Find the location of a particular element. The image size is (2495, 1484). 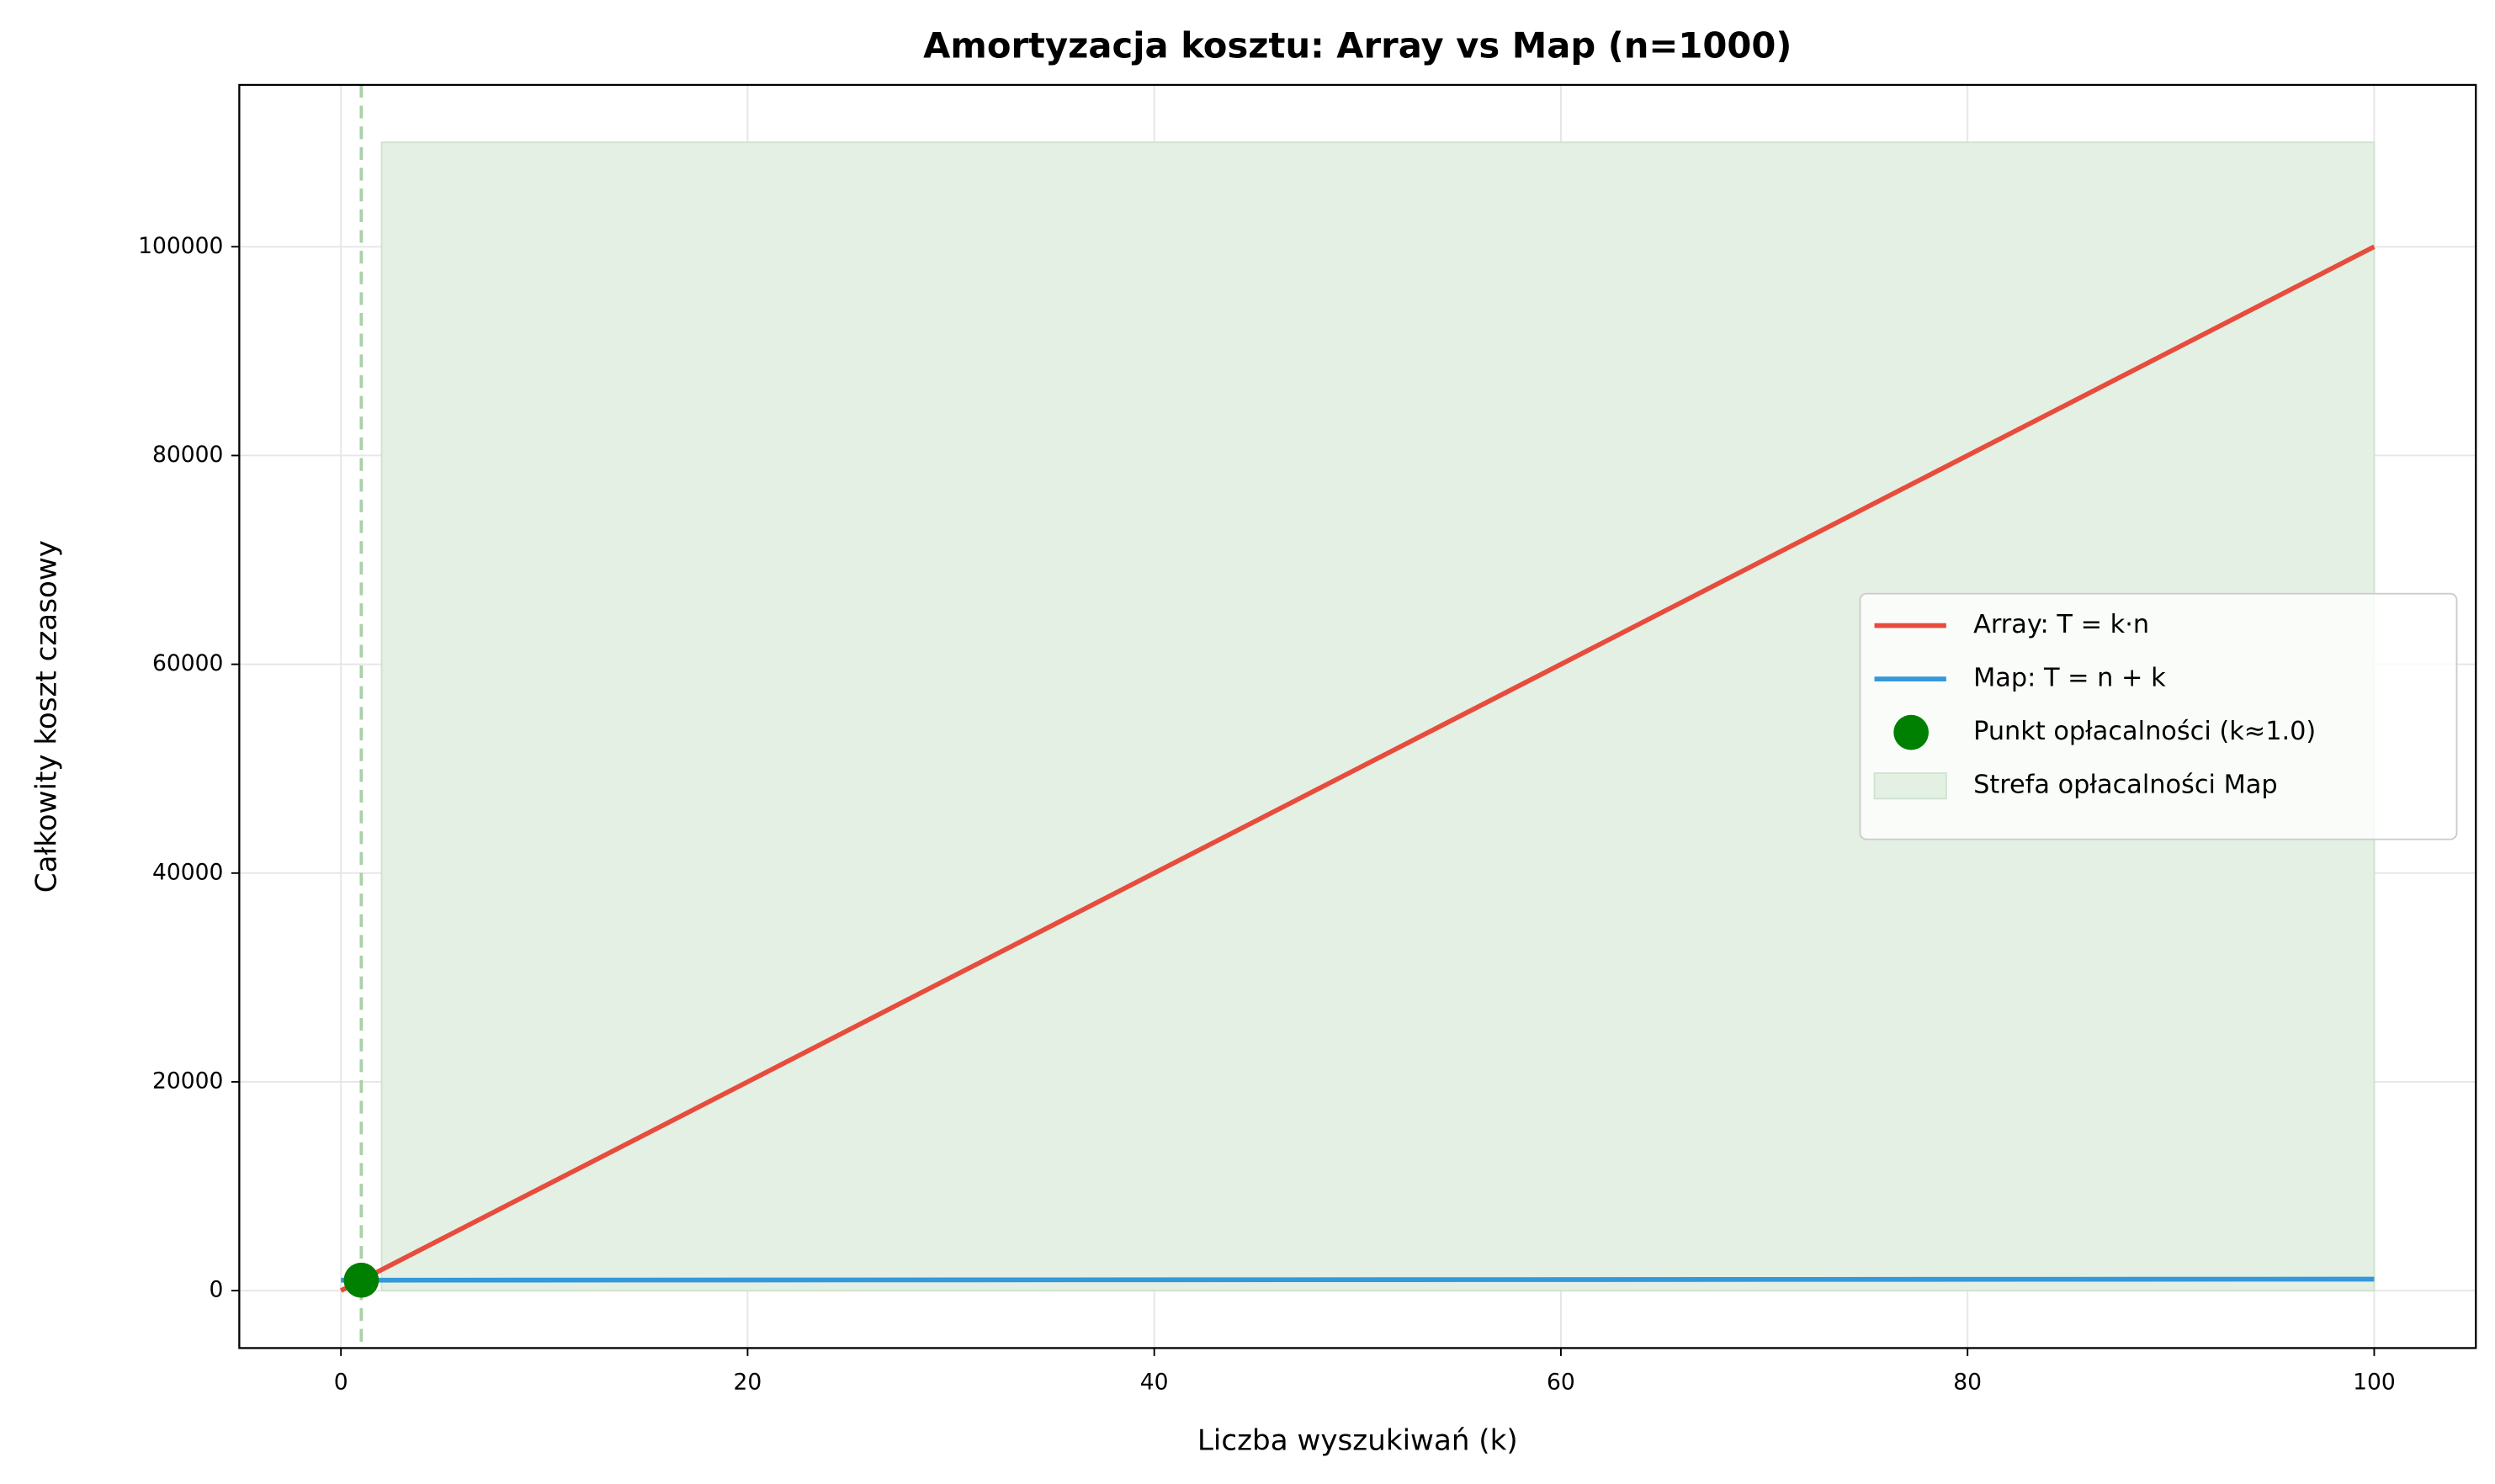

legend-box is located at coordinates (2158, 716).